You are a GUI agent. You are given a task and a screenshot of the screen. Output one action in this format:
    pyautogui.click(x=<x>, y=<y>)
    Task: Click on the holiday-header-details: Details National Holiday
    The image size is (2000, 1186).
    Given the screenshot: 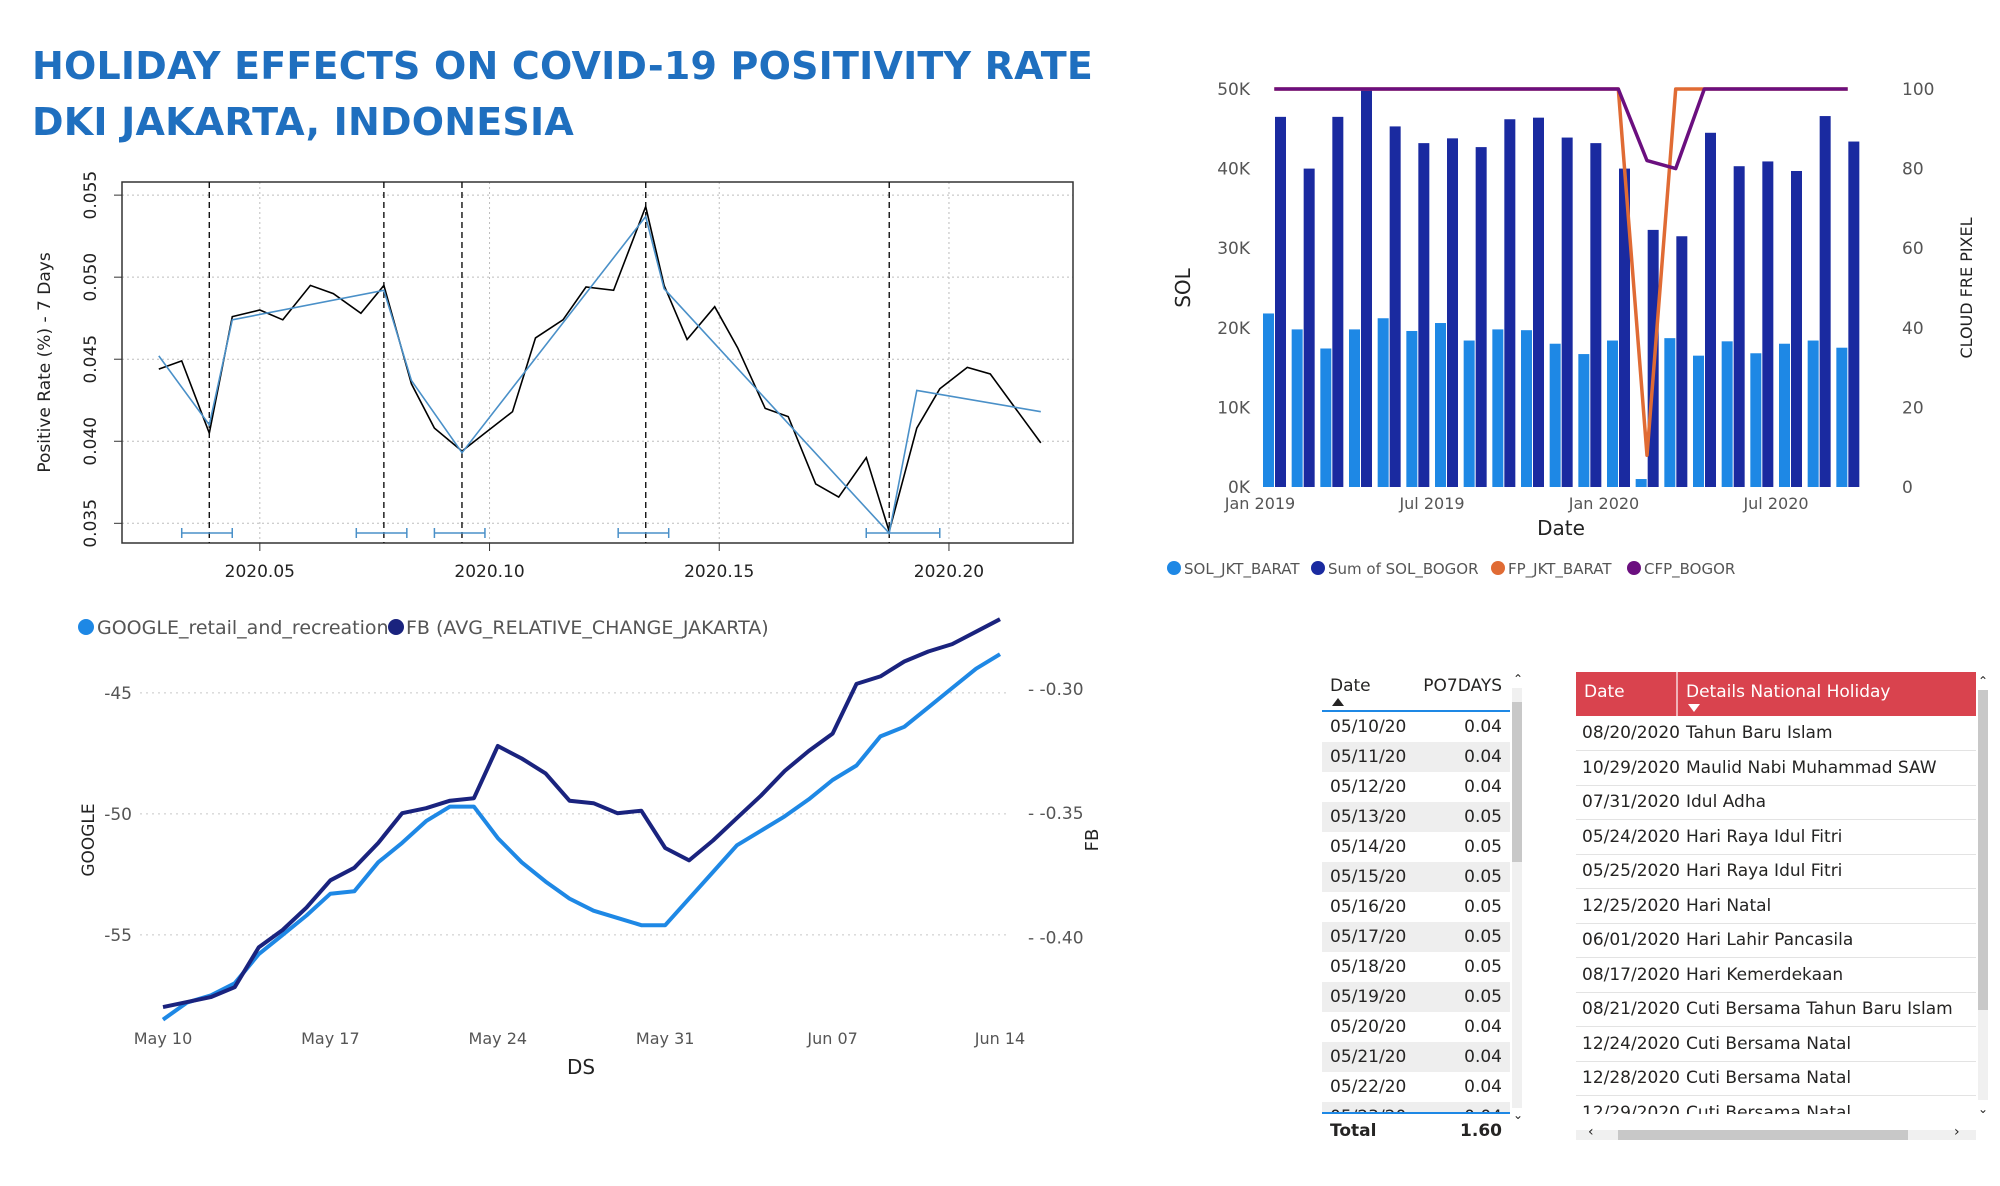 What is the action you would take?
    pyautogui.click(x=1788, y=692)
    